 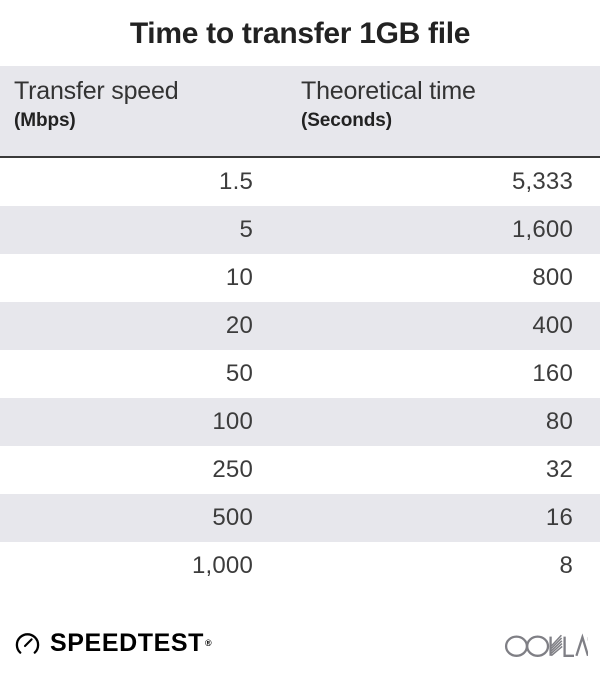 What do you see at coordinates (300, 278) in the screenshot?
I see `table-row: 10 800` at bounding box center [300, 278].